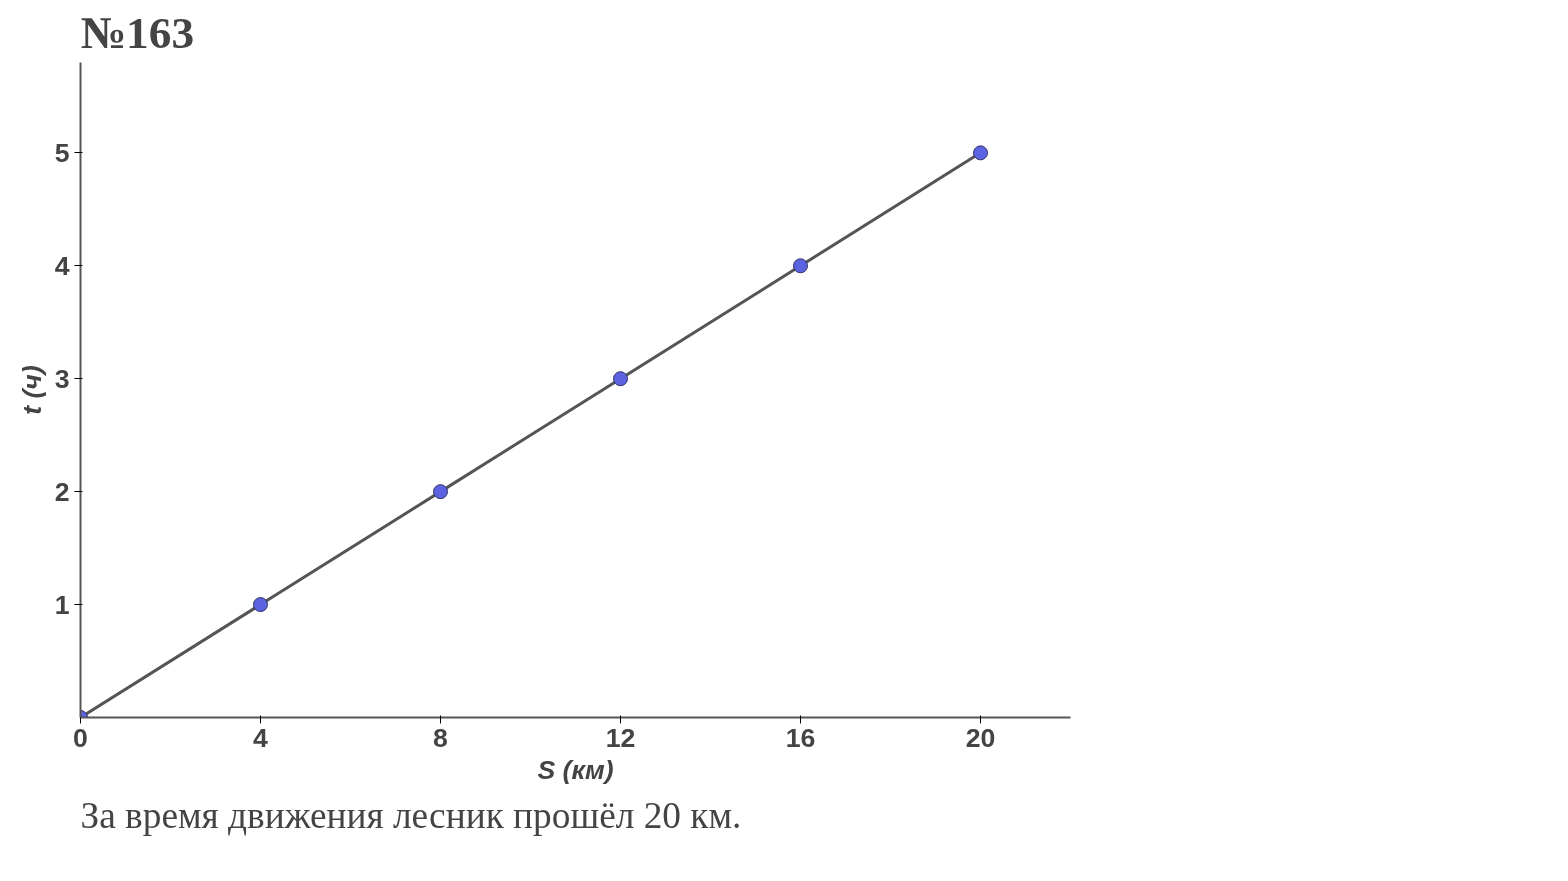  What do you see at coordinates (62, 604) in the screenshot?
I see `y-tick-label: 1` at bounding box center [62, 604].